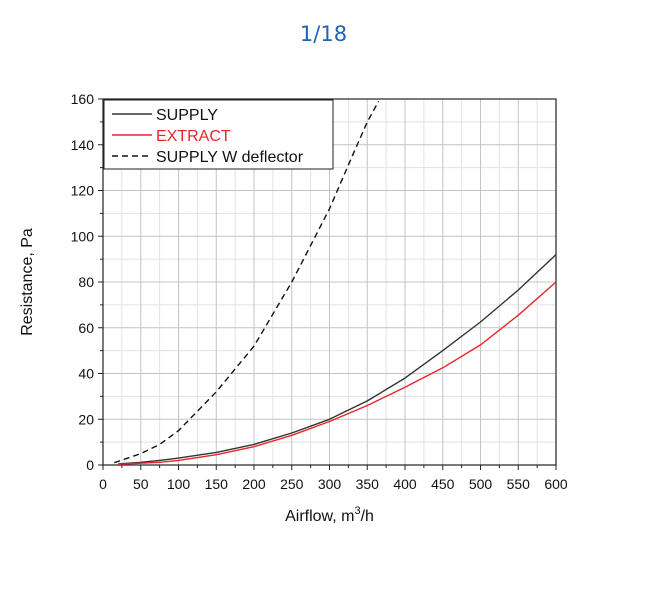  Describe the element at coordinates (27, 282) in the screenshot. I see `y-axis-label: Resistance, Pa` at that location.